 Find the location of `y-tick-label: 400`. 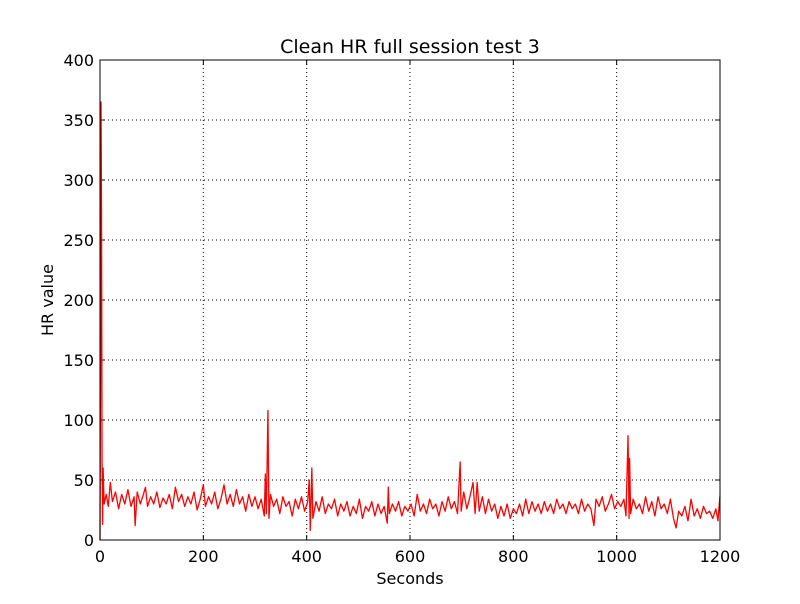

y-tick-label: 400 is located at coordinates (78, 60).